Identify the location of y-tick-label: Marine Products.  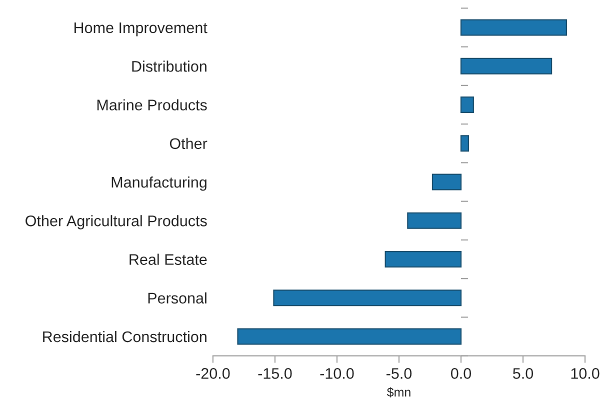
(152, 104).